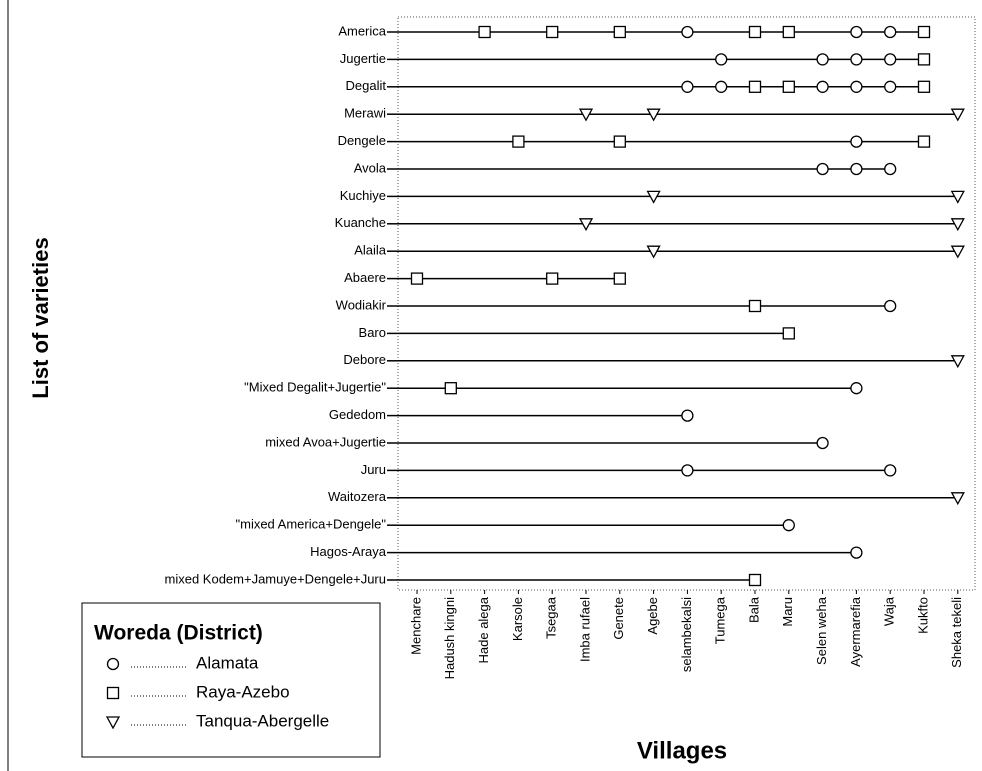 The image size is (982, 771). What do you see at coordinates (517, 619) in the screenshot?
I see `x-tick-label: Karsole` at bounding box center [517, 619].